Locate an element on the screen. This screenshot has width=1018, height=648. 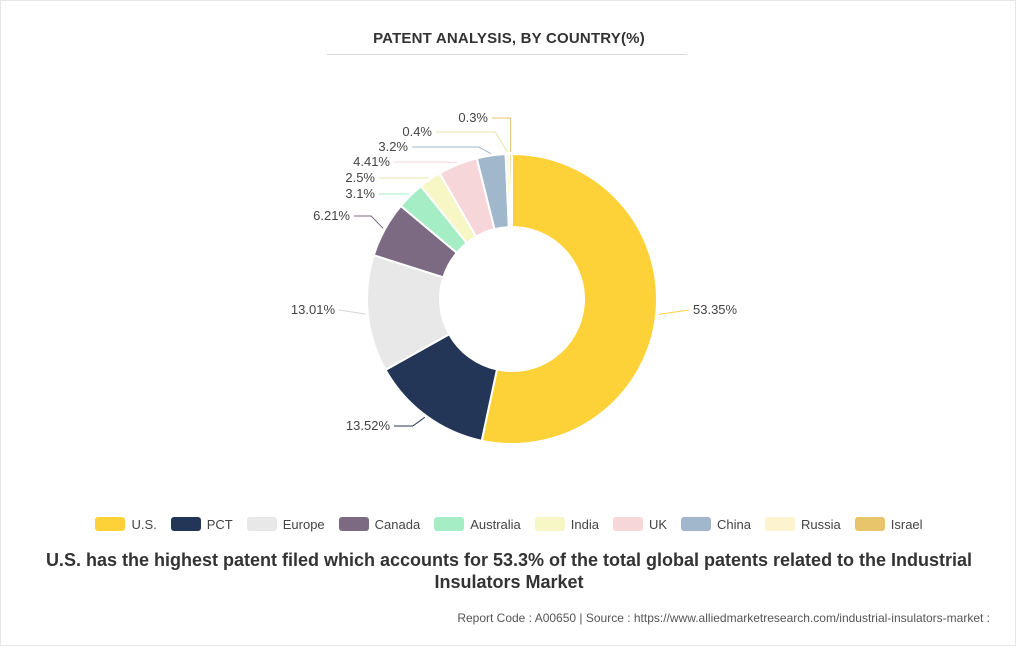
legend-item-china: China is located at coordinates (716, 524).